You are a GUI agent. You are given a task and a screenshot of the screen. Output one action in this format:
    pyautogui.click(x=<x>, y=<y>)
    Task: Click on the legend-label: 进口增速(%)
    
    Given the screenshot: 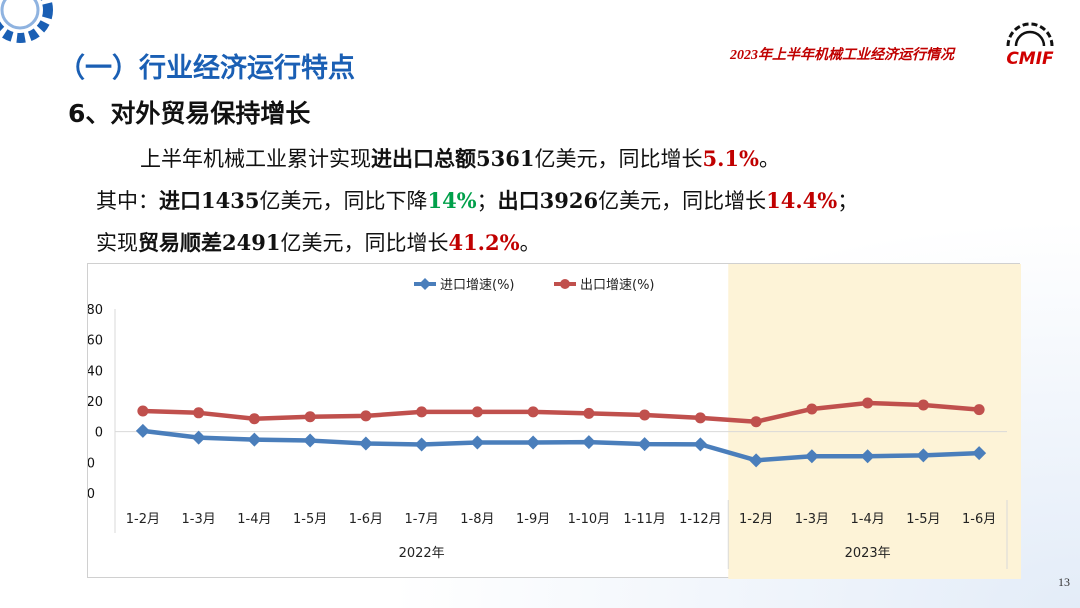 What is the action you would take?
    pyautogui.click(x=477, y=285)
    